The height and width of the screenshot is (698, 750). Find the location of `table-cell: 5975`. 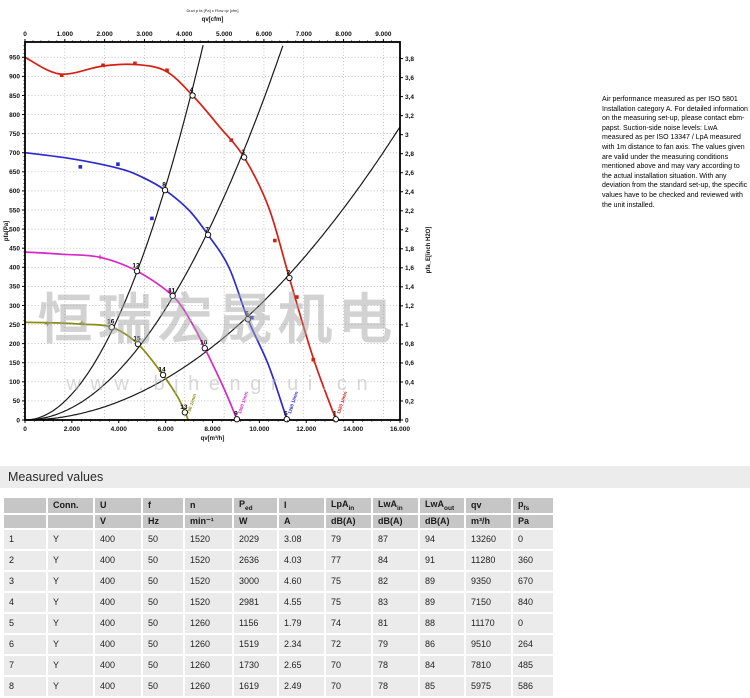

table-cell: 5975 is located at coordinates (488, 686).